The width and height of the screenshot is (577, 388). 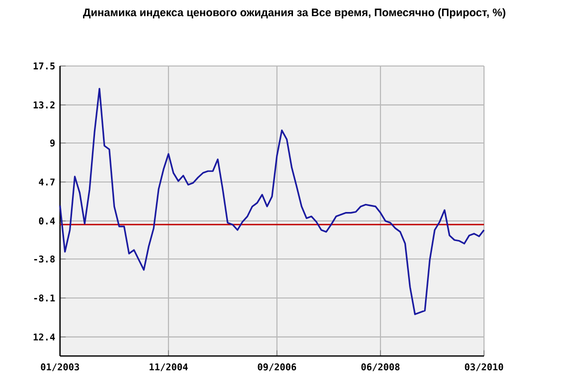 What do you see at coordinates (52, 143) in the screenshot?
I see `y-tick-label: 9` at bounding box center [52, 143].